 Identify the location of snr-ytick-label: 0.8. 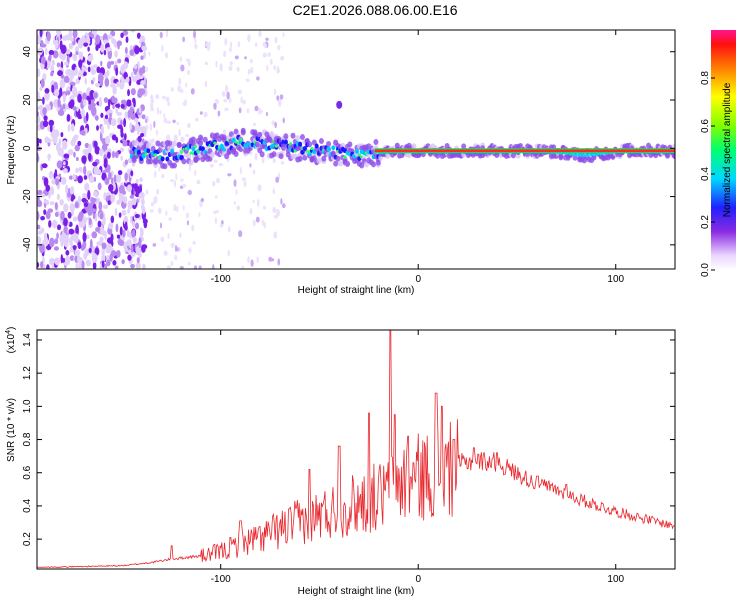
(27, 439).